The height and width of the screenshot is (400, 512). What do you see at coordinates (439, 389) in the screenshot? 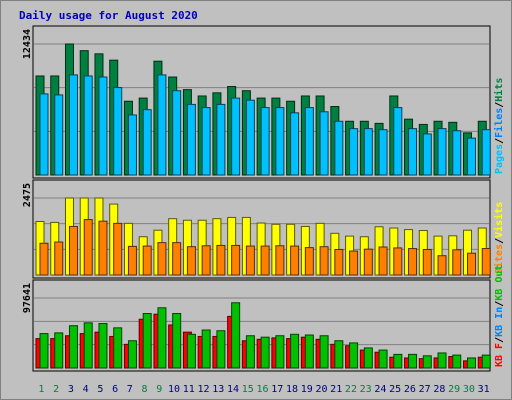
I see `day-label: 28` at bounding box center [439, 389].